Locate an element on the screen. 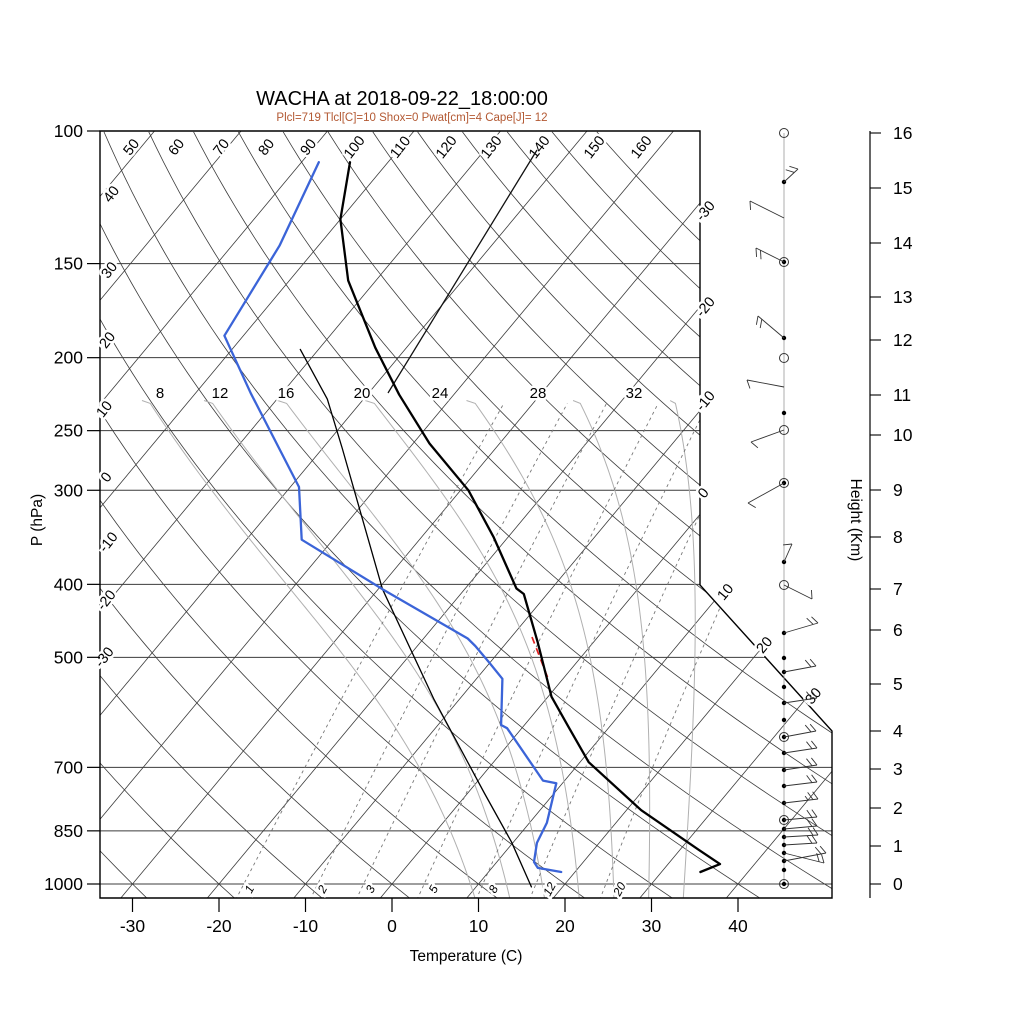 This screenshot has width=1024, height=1024. pressure-tick-label: 1000 is located at coordinates (63, 884).